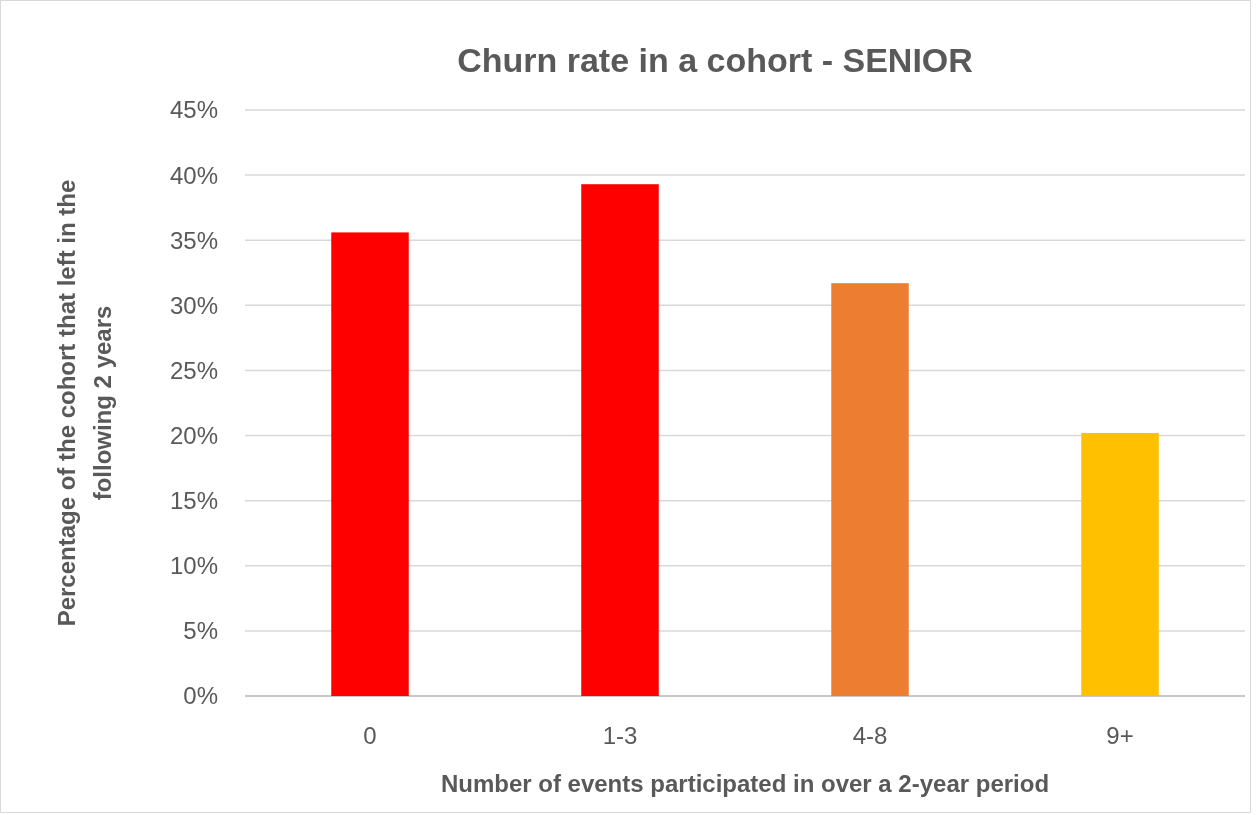 The image size is (1260, 815). I want to click on x-tick-label: 4-8, so click(870, 735).